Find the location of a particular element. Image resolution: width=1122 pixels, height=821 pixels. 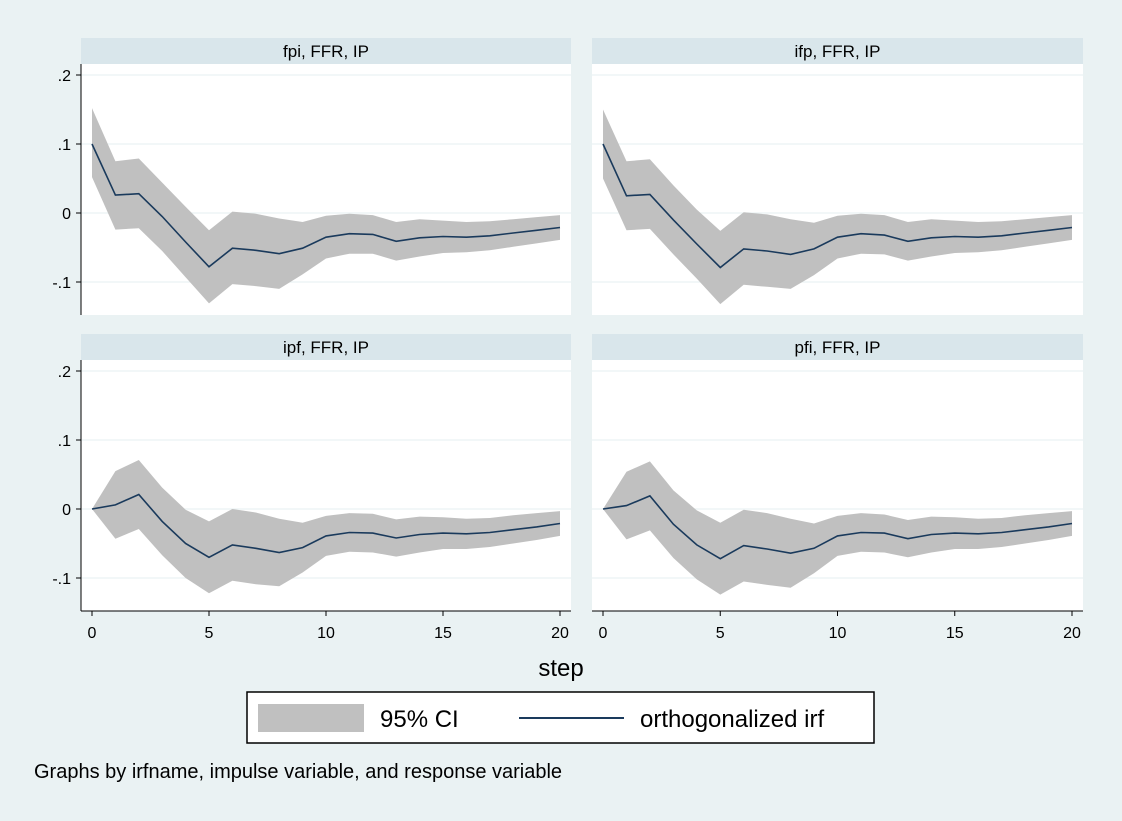

panel-title: pfi, FFR, IP is located at coordinates (838, 347).